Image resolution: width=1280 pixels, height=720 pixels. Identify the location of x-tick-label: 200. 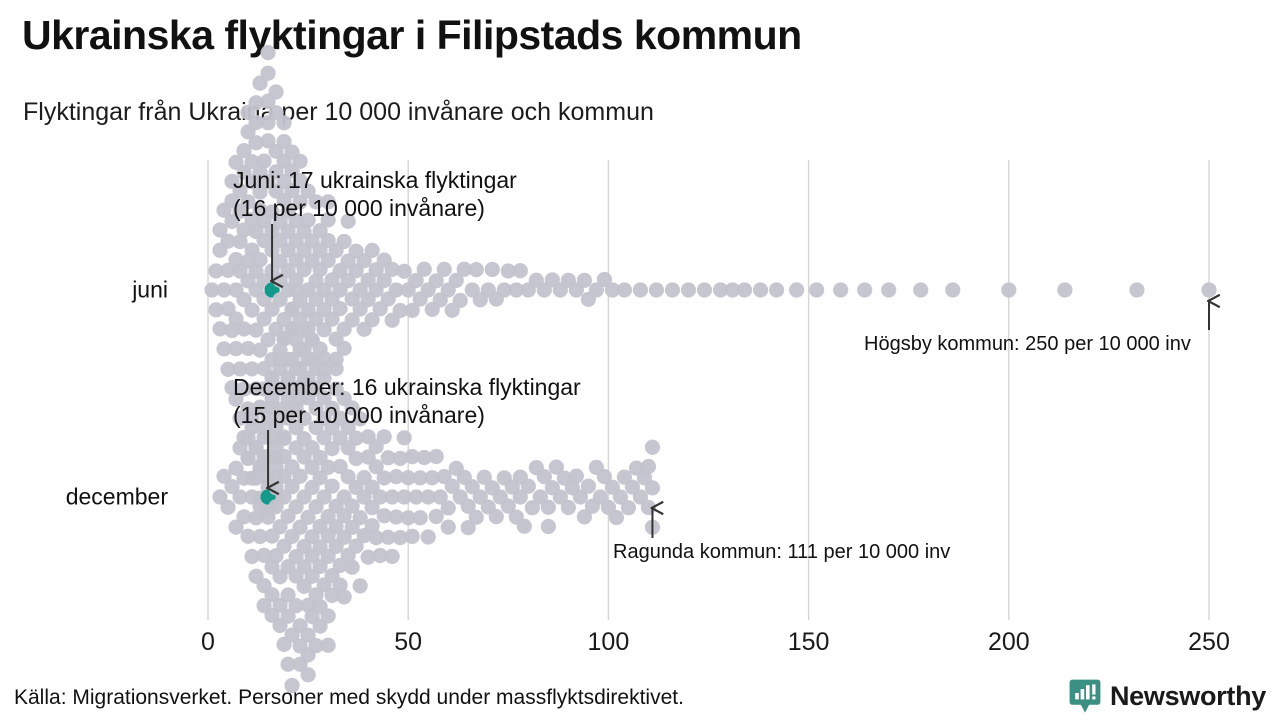
(1008, 642).